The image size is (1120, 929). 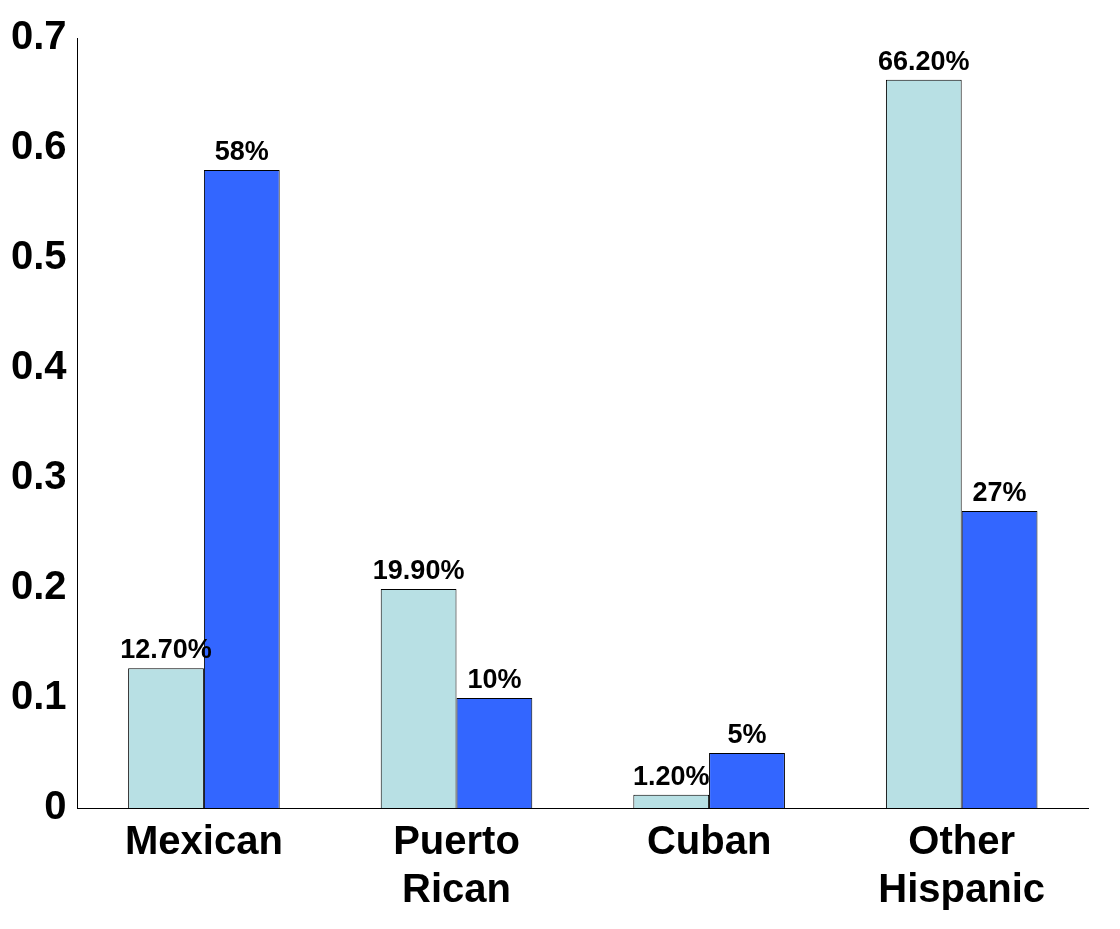 I want to click on y-tick-label: 0.3, so click(x=39, y=475).